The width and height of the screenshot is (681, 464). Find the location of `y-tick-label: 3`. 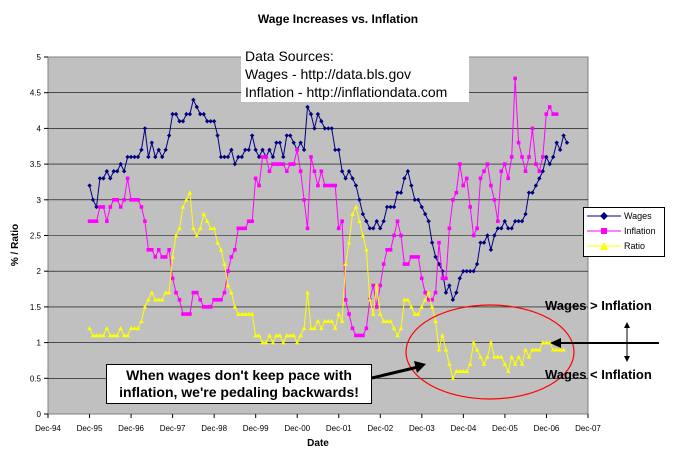

y-tick-label: 3 is located at coordinates (39, 200).